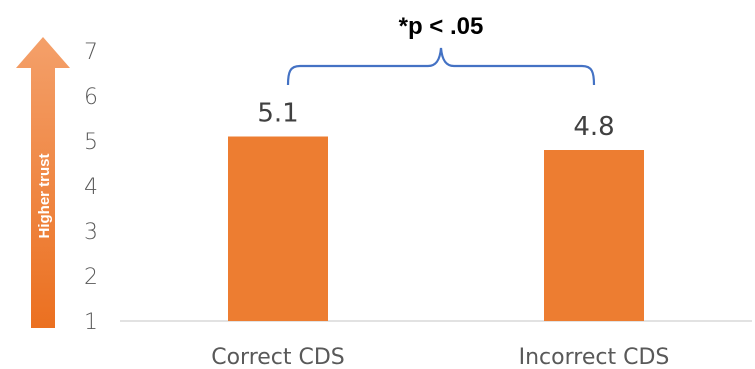  I want to click on arrow-label: Higher trust, so click(44, 195).